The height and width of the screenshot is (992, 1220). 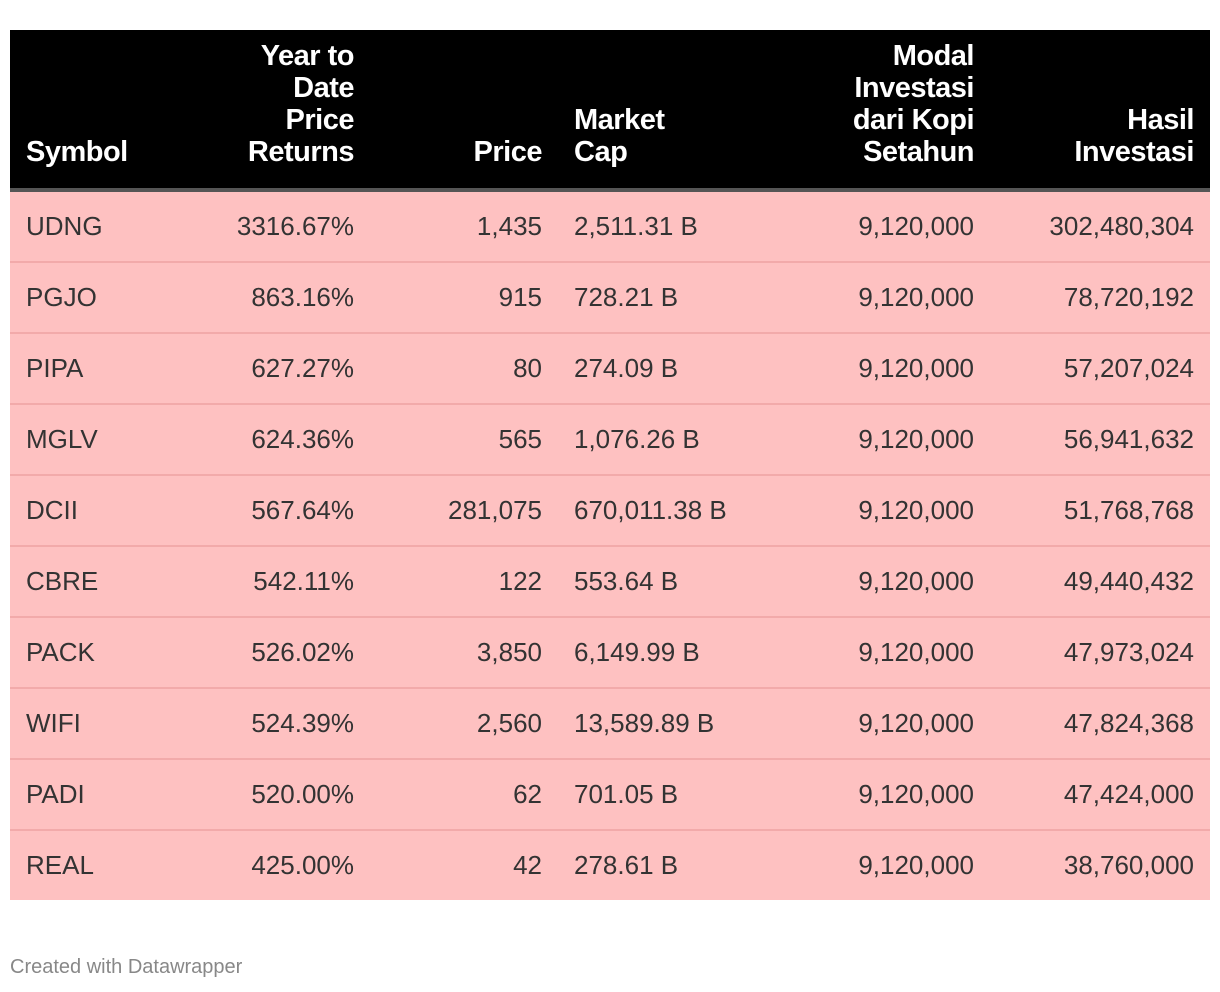 I want to click on cell-symbol: PGJO, so click(x=97, y=298).